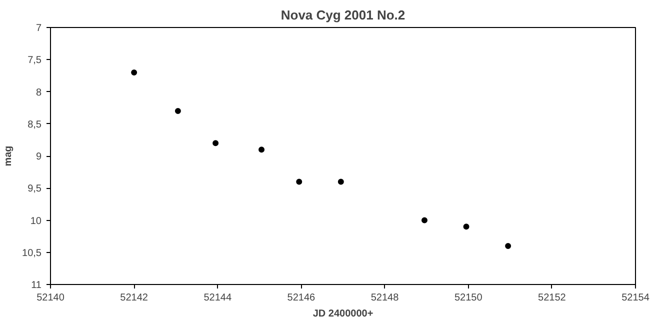 The image size is (657, 322). I want to click on y-axis-title: mag, so click(8, 156).